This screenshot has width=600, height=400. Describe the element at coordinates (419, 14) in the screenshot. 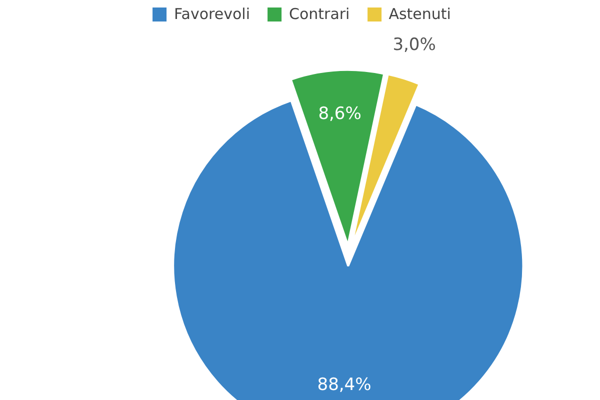

I see `legend-label: Astenuti` at that location.